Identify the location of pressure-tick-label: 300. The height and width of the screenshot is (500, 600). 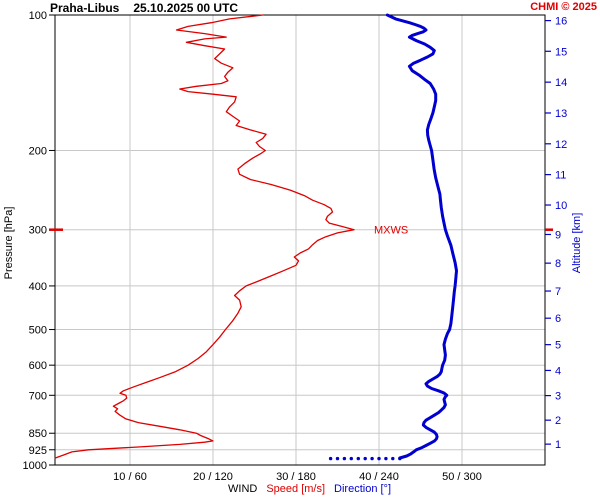
(38, 231).